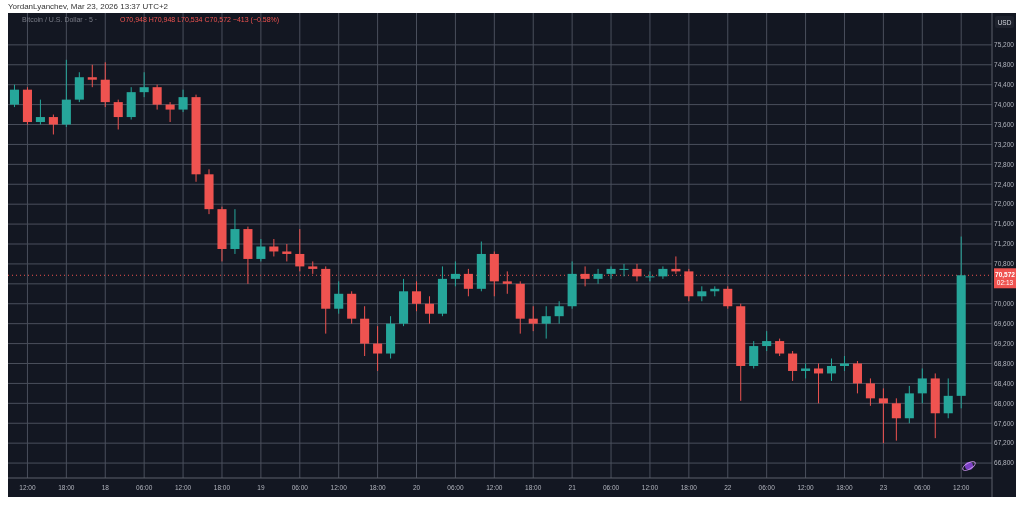 Image resolution: width=1024 pixels, height=523 pixels. I want to click on text: YordanLyanchev, Mar 23, 2026 13:37 UTC+2, so click(88, 6).